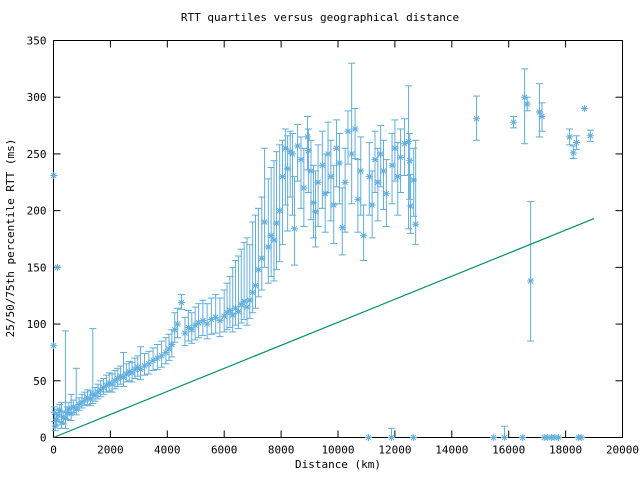 The width and height of the screenshot is (640, 484). Describe the element at coordinates (394, 450) in the screenshot. I see `x-tick-label: 12000` at that location.